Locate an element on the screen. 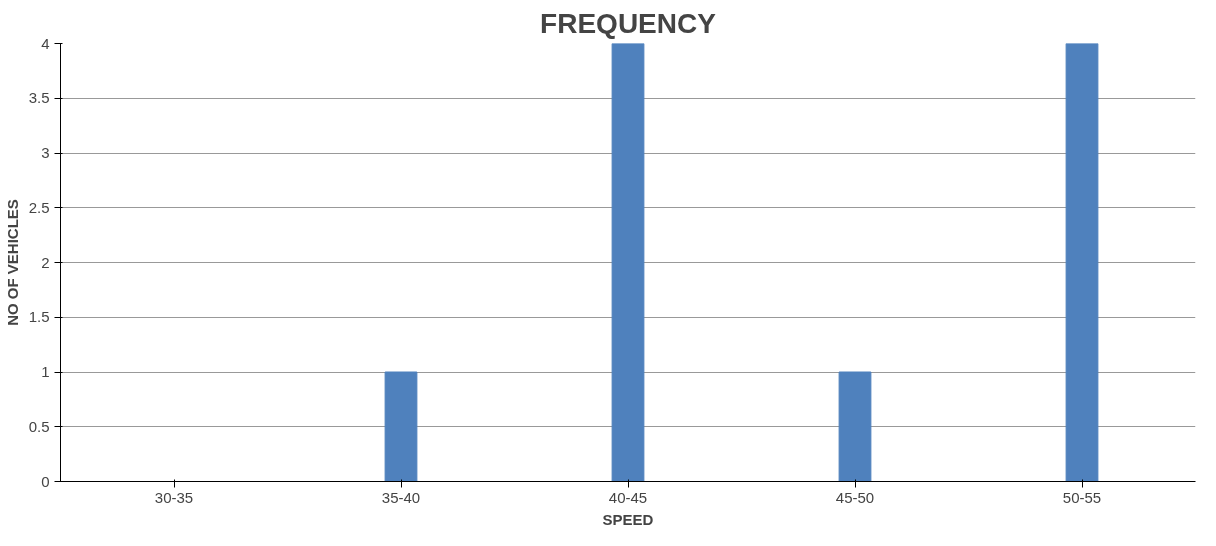  y-tick-label: 2.5 is located at coordinates (39, 207).